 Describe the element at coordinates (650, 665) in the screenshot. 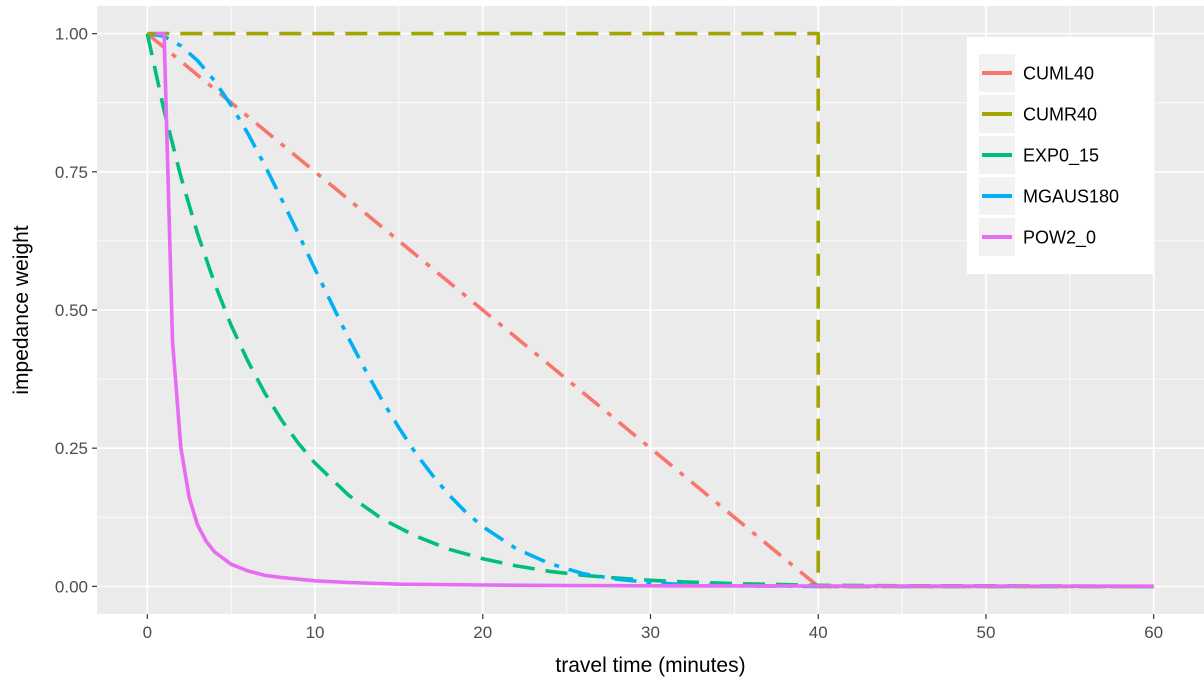

I see `x-axis-title: travel time (minutes)` at that location.